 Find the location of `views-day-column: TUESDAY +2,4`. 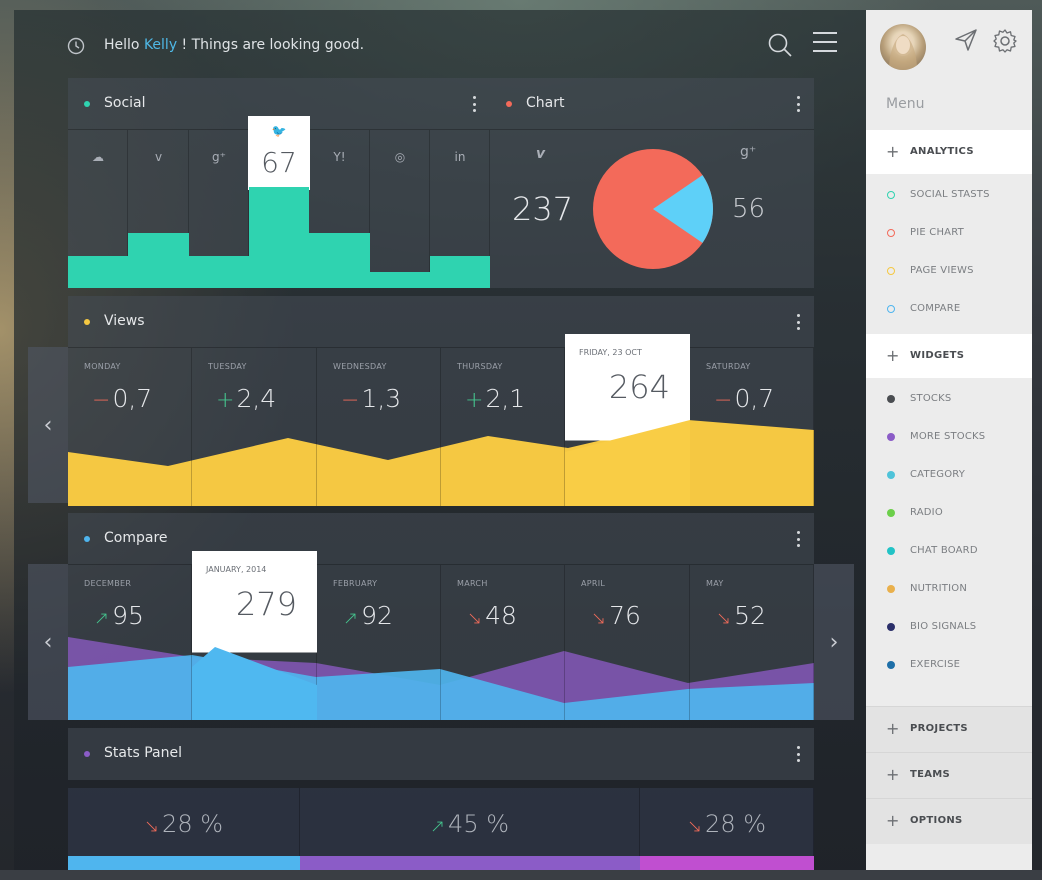

views-day-column: TUESDAY +2,4 is located at coordinates (254, 427).